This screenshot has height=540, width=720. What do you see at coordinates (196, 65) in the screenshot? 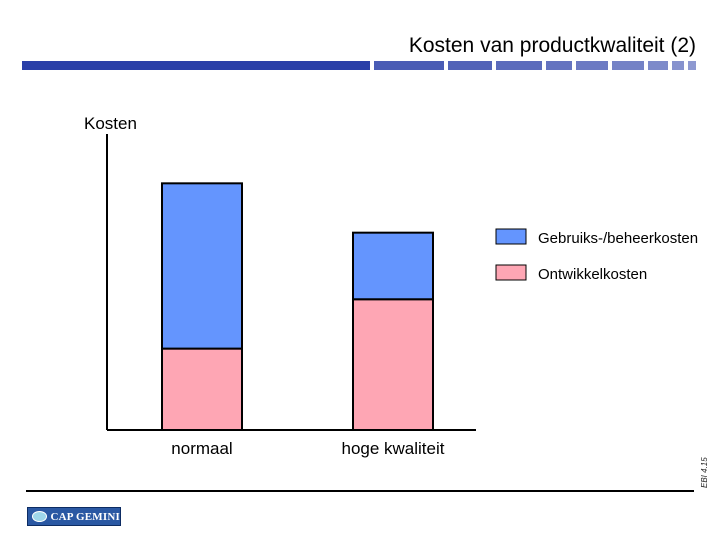
I see `title-bar-solid` at bounding box center [196, 65].